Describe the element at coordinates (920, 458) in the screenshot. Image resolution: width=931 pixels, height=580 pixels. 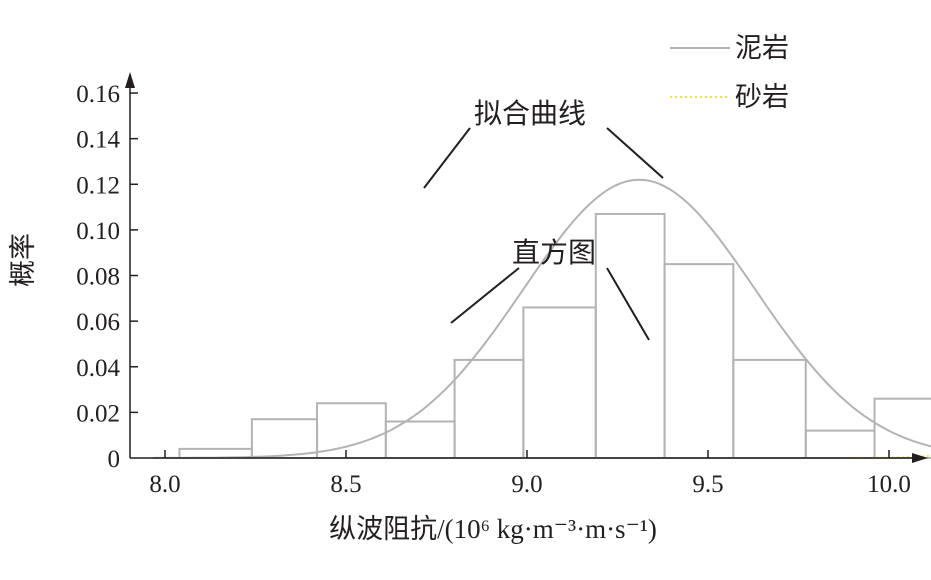
I see `x-axis-arrow` at that location.